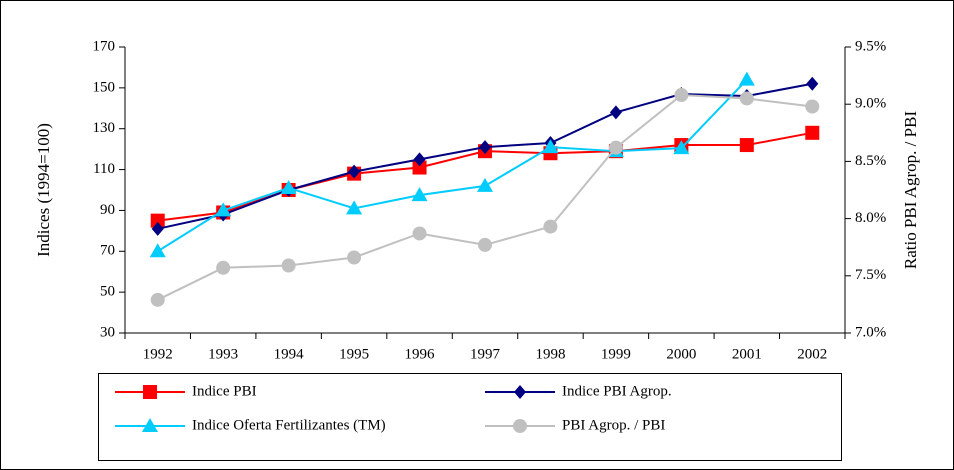  Describe the element at coordinates (485, 354) in the screenshot. I see `x-tick-label: 1997` at that location.